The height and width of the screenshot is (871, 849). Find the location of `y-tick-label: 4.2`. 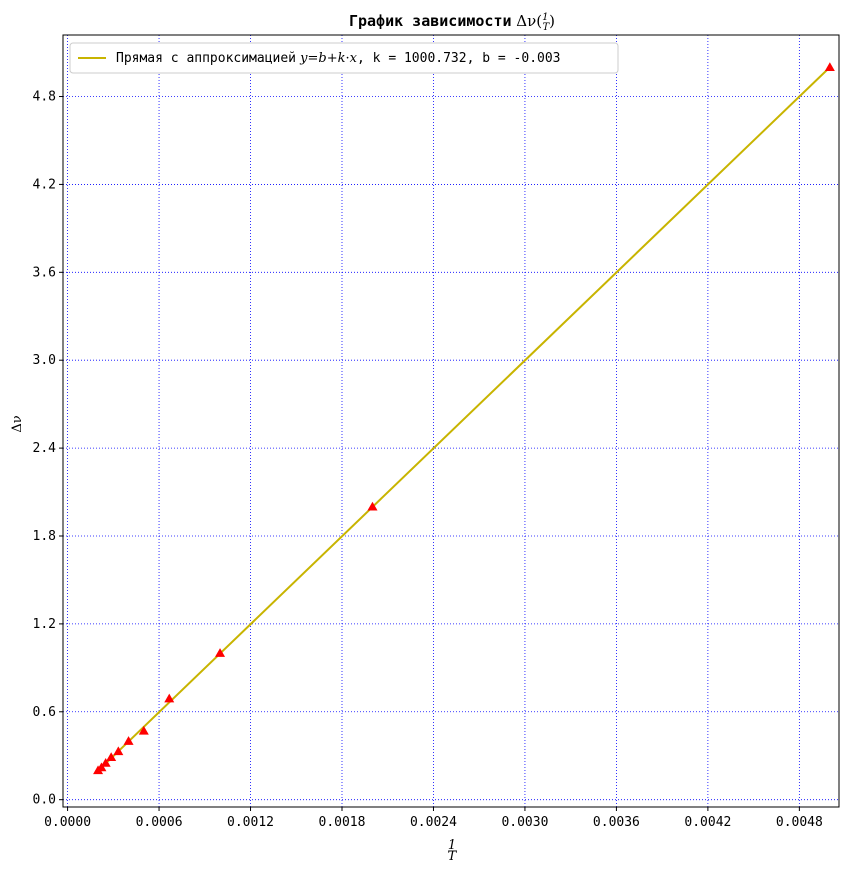

y-tick-label: 4.2 is located at coordinates (44, 184).